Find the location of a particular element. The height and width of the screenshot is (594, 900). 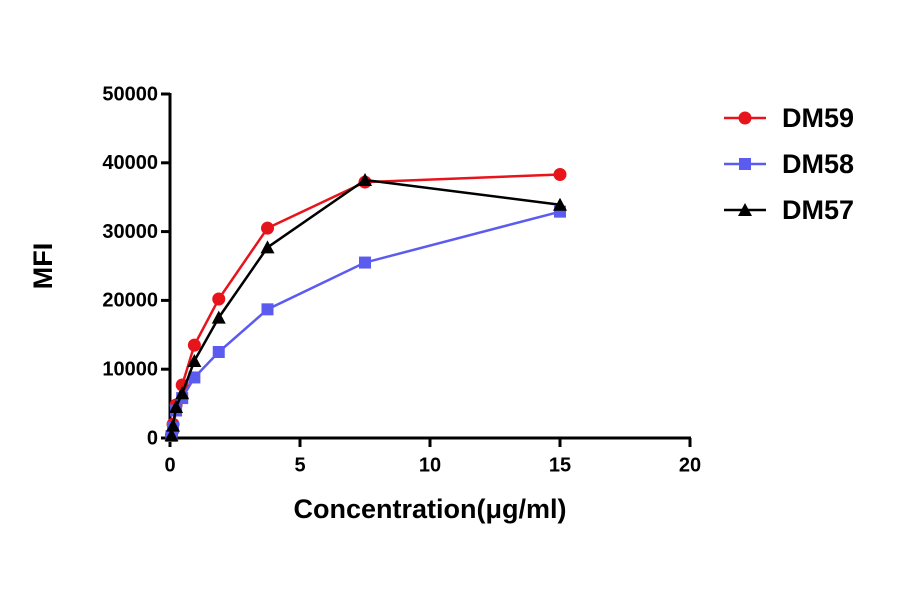

legend-label: DM57 is located at coordinates (818, 210).